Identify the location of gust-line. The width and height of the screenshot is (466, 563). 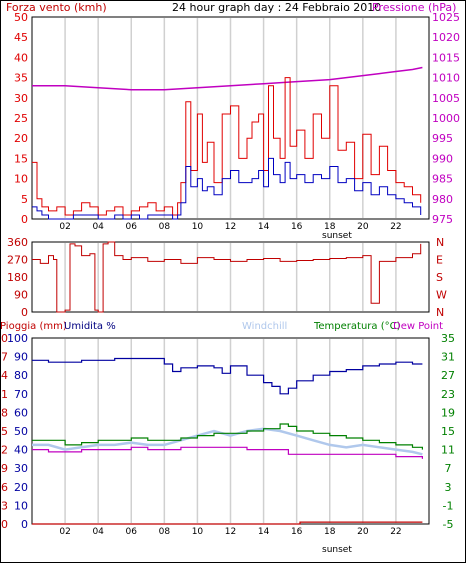
(227, 188).